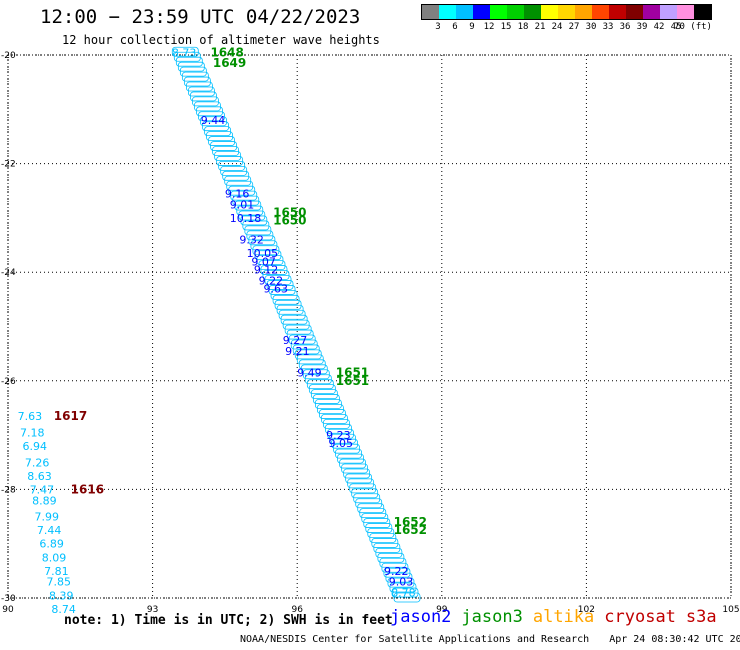  I want to click on wave-height-value: 10.05, so click(263, 253).